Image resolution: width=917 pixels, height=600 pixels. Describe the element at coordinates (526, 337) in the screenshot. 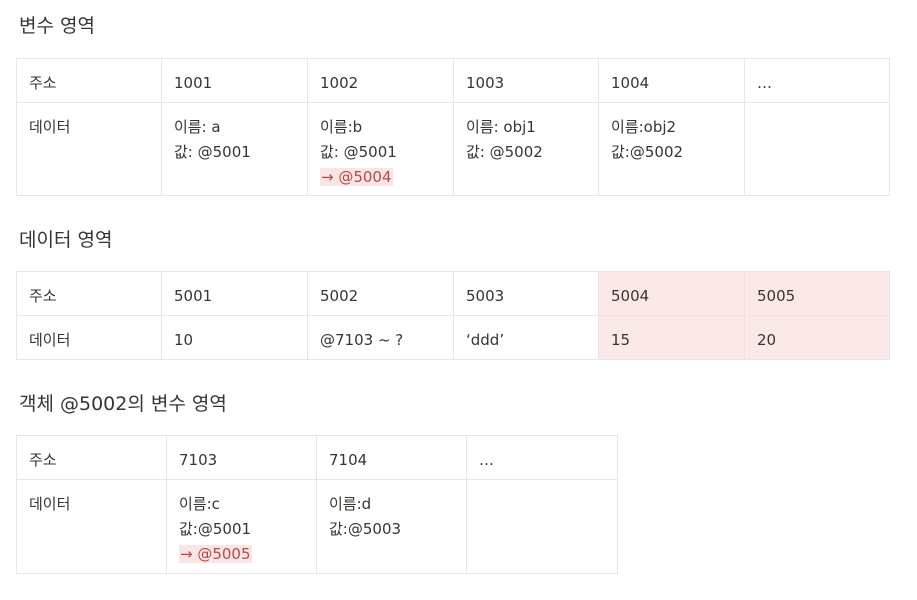

I see `data-cell: ‘ddd’` at that location.